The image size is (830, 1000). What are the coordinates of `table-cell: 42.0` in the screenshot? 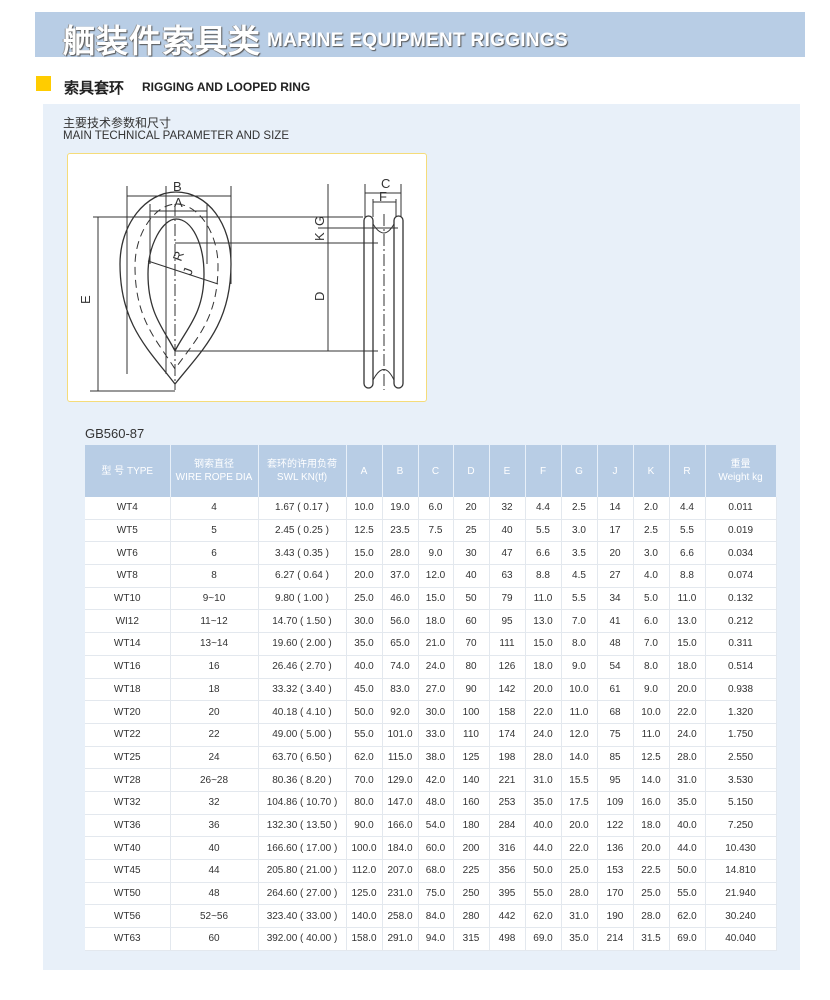 It's located at (436, 780).